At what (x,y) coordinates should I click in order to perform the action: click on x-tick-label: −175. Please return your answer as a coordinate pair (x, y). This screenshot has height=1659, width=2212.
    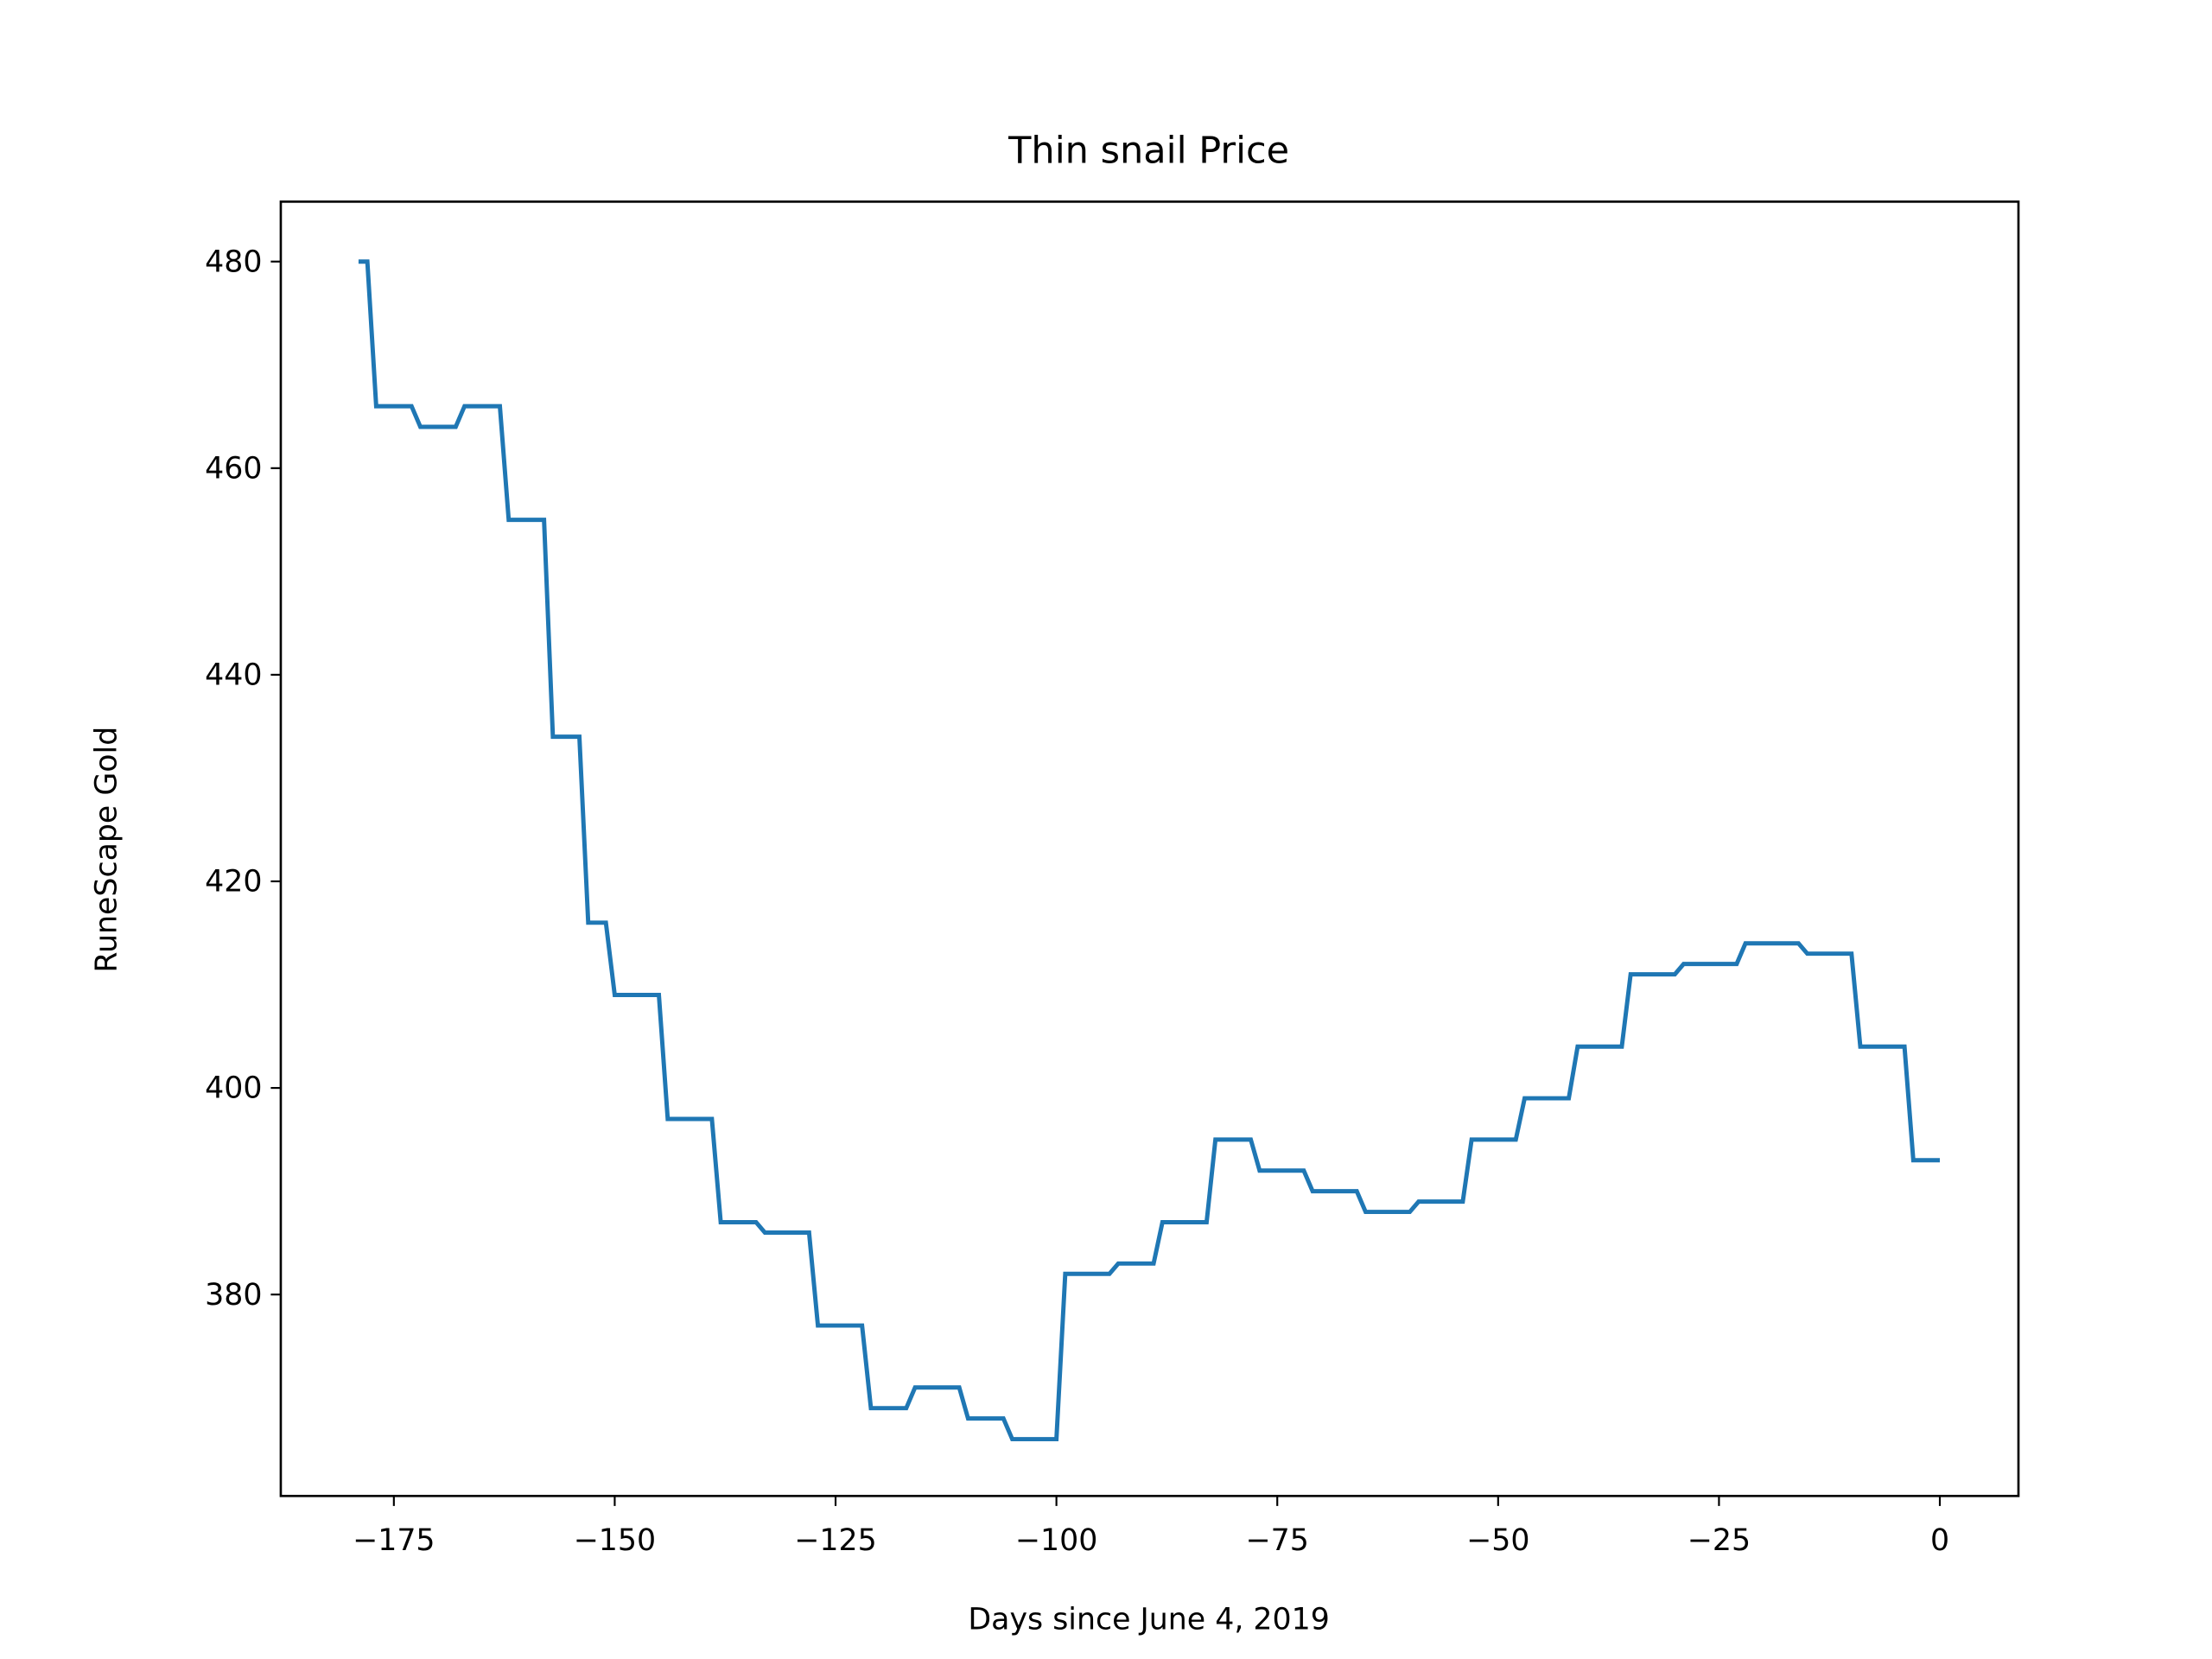
    Looking at the image, I should click on (394, 1540).